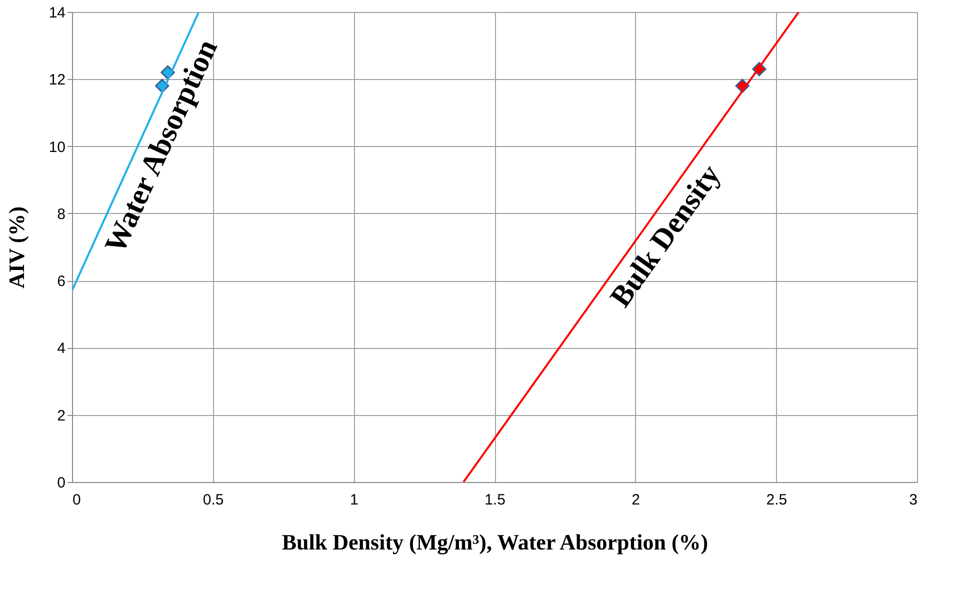 Image resolution: width=955 pixels, height=610 pixels. I want to click on x-tick-label: 0, so click(76, 500).